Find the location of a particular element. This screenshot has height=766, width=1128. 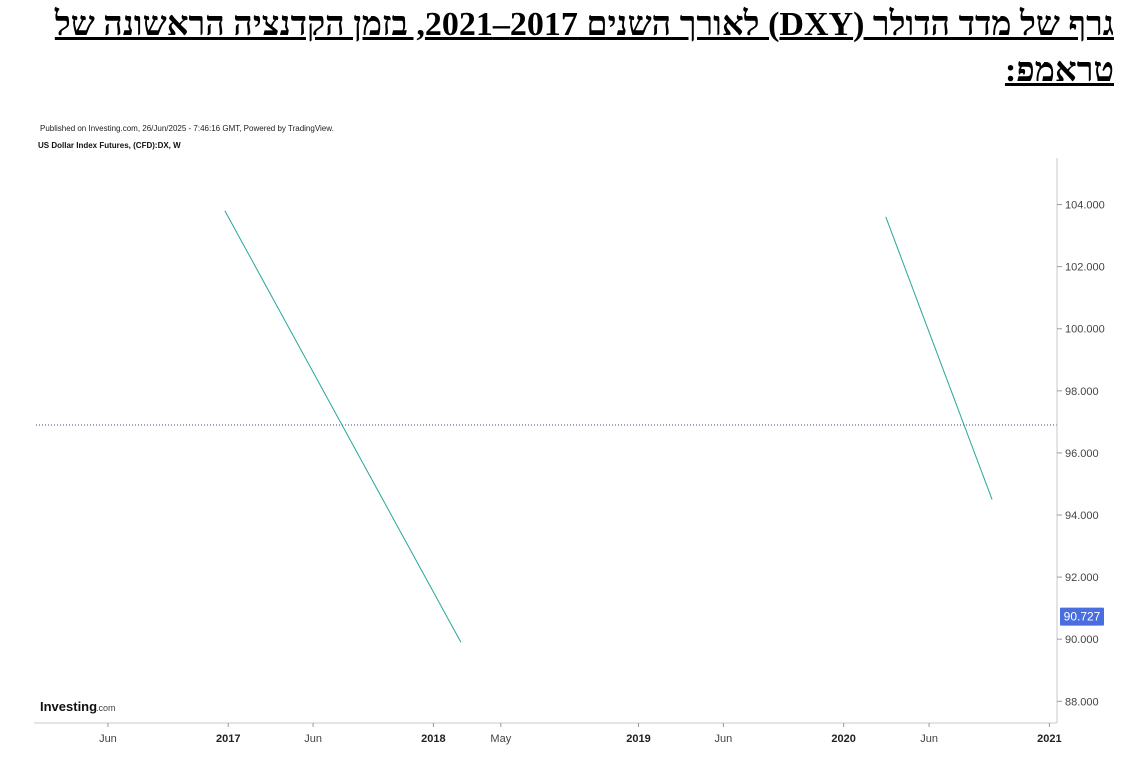

price-tick-label: 102.000 is located at coordinates (1085, 268).